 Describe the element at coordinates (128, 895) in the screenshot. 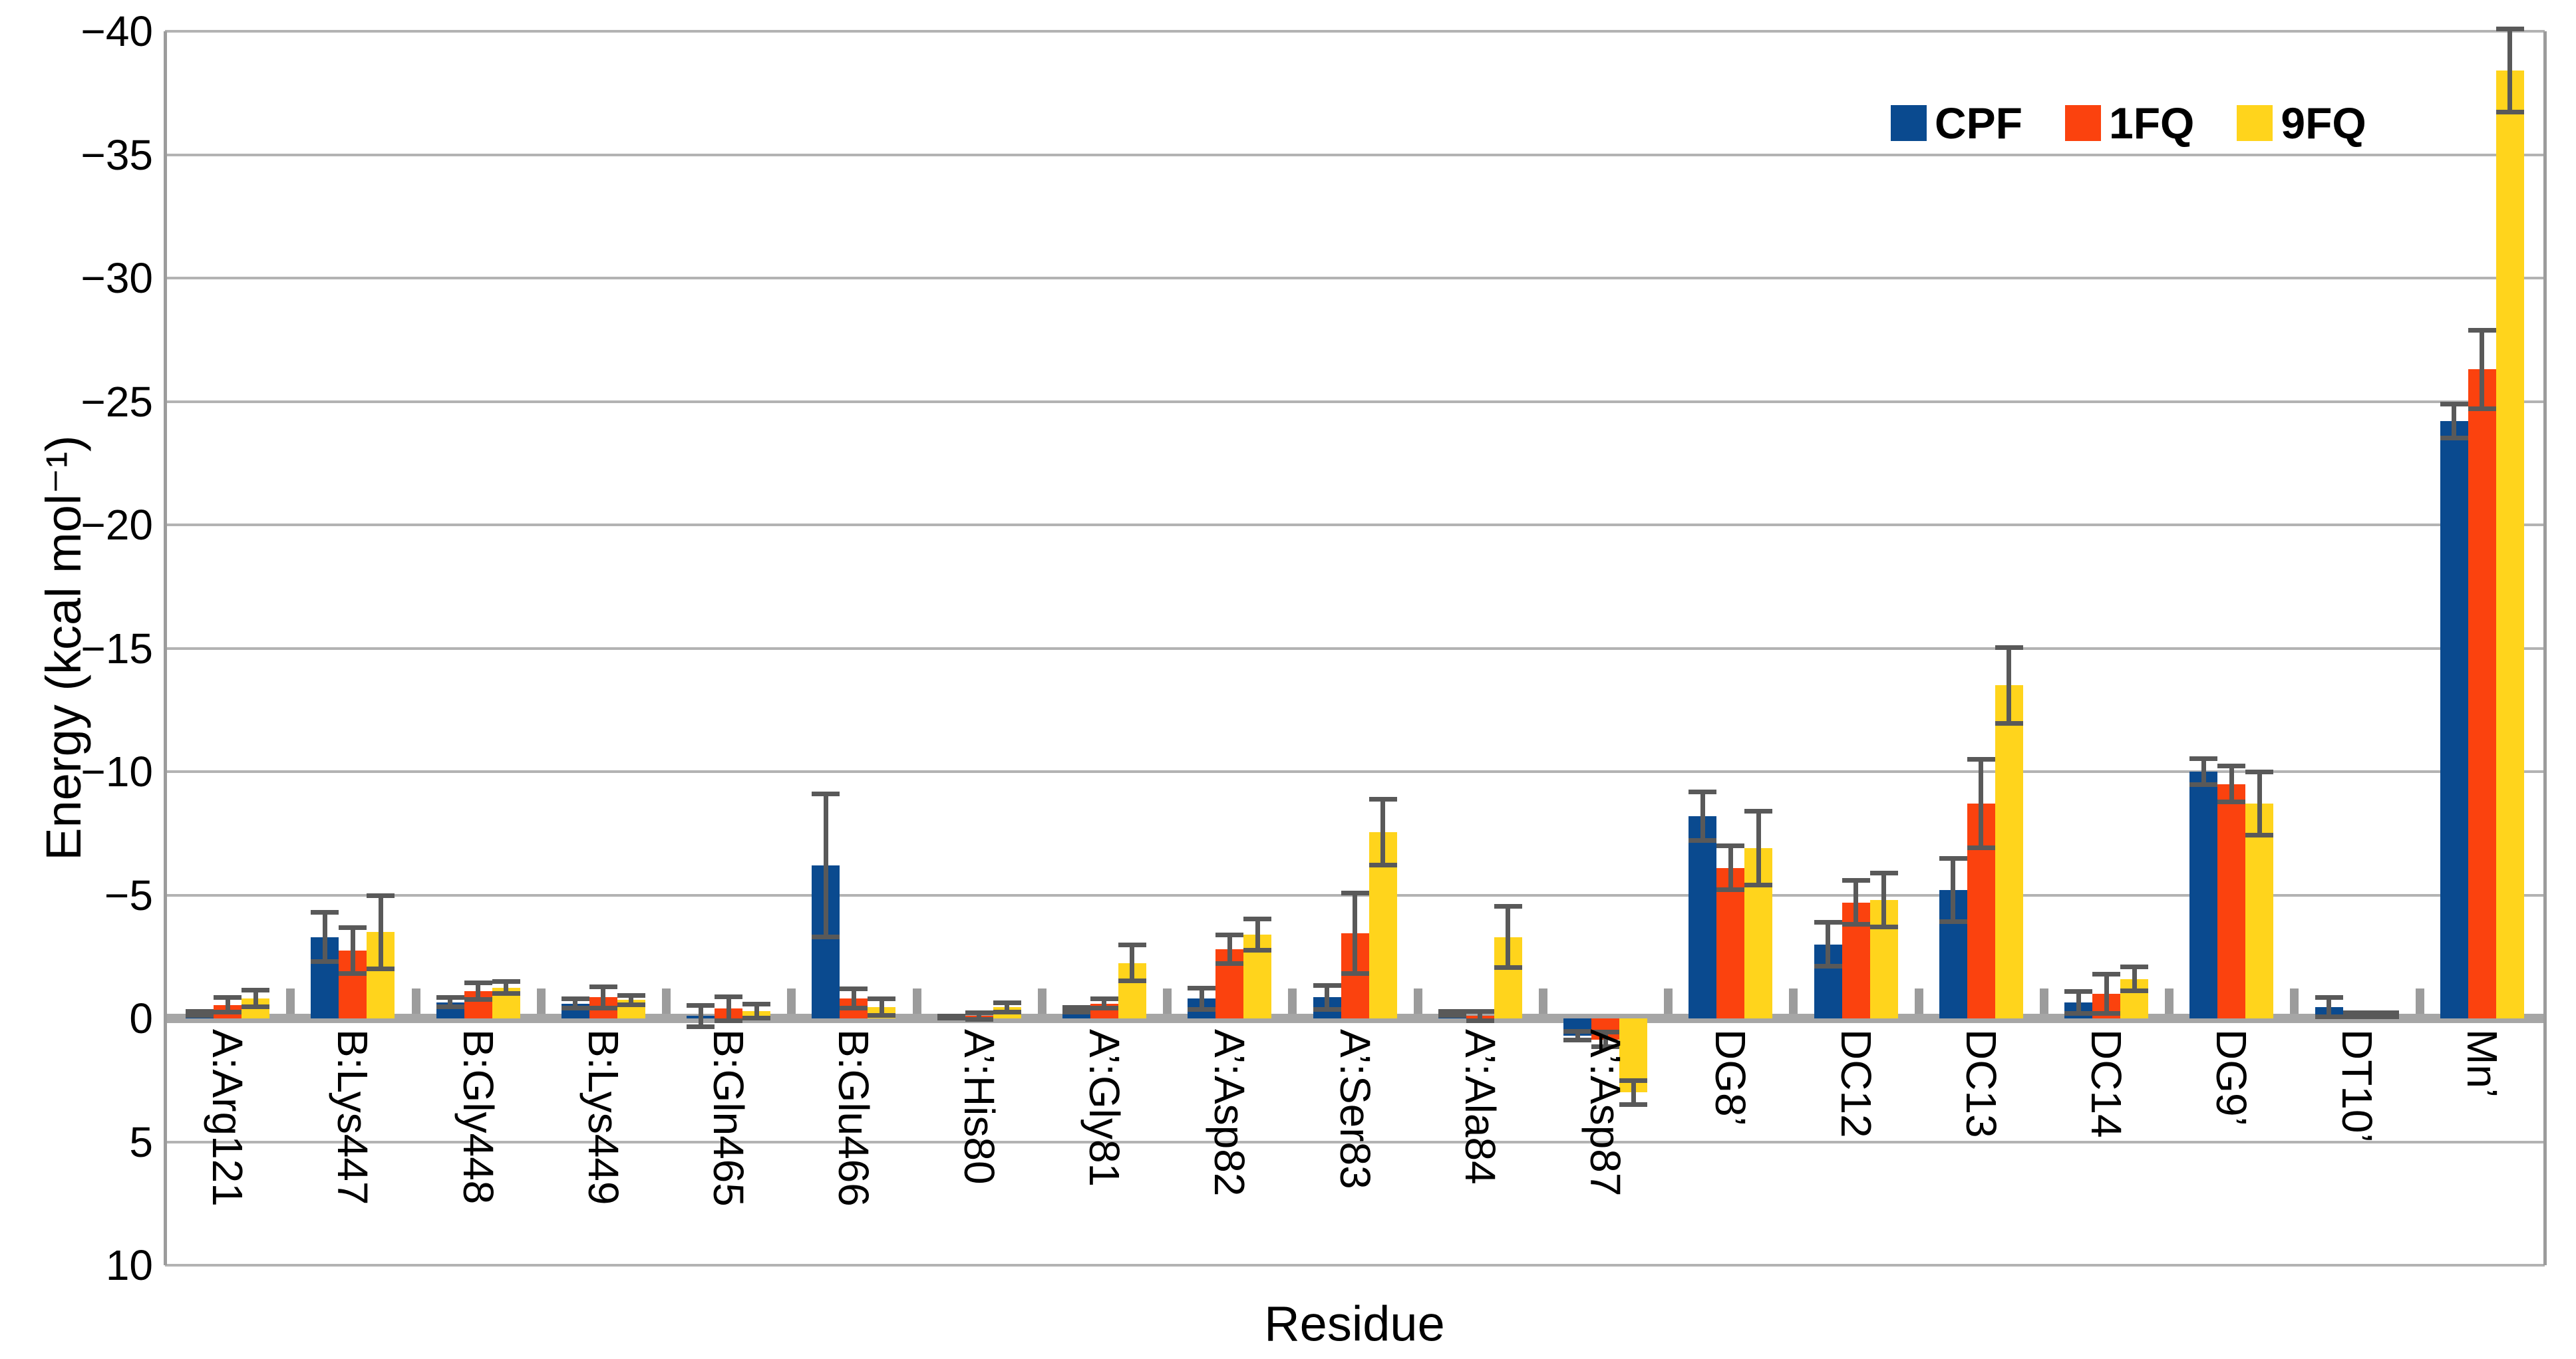

I see `y-tick-label: −5` at that location.